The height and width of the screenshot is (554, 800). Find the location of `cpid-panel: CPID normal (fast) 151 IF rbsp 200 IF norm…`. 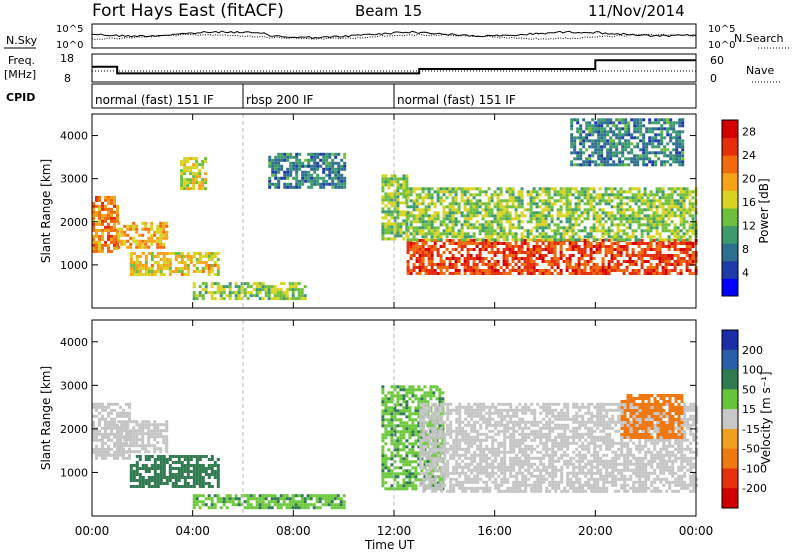

cpid-panel: CPID normal (fast) 151 IF rbsp 200 IF norm… is located at coordinates (351, 96).